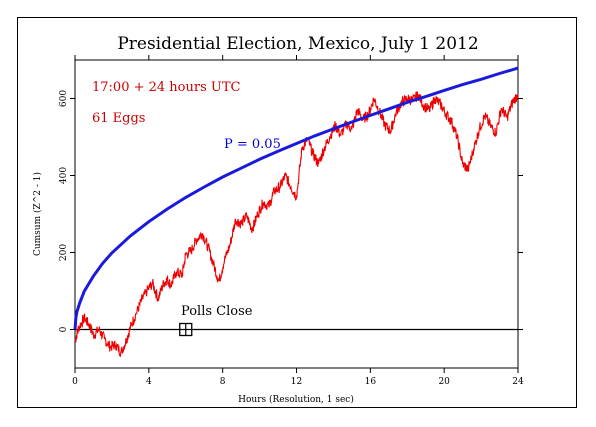 This screenshot has width=596, height=427. Describe the element at coordinates (217, 311) in the screenshot. I see `polls-close-label: Polls Close` at that location.